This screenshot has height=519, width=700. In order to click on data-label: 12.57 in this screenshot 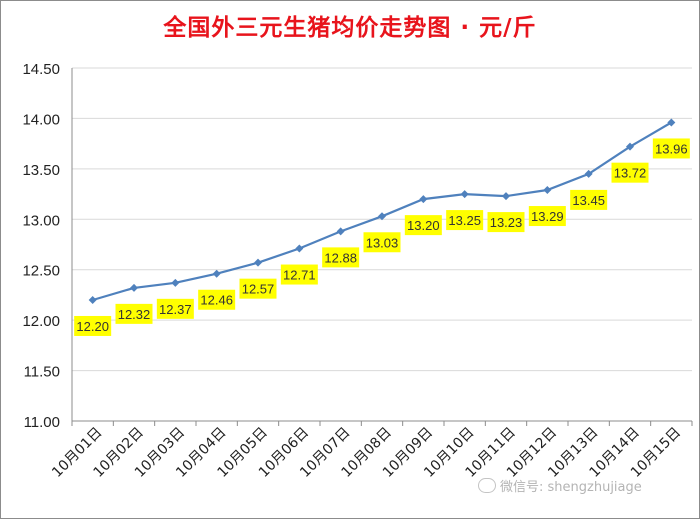, I will do `click(258, 289)`.